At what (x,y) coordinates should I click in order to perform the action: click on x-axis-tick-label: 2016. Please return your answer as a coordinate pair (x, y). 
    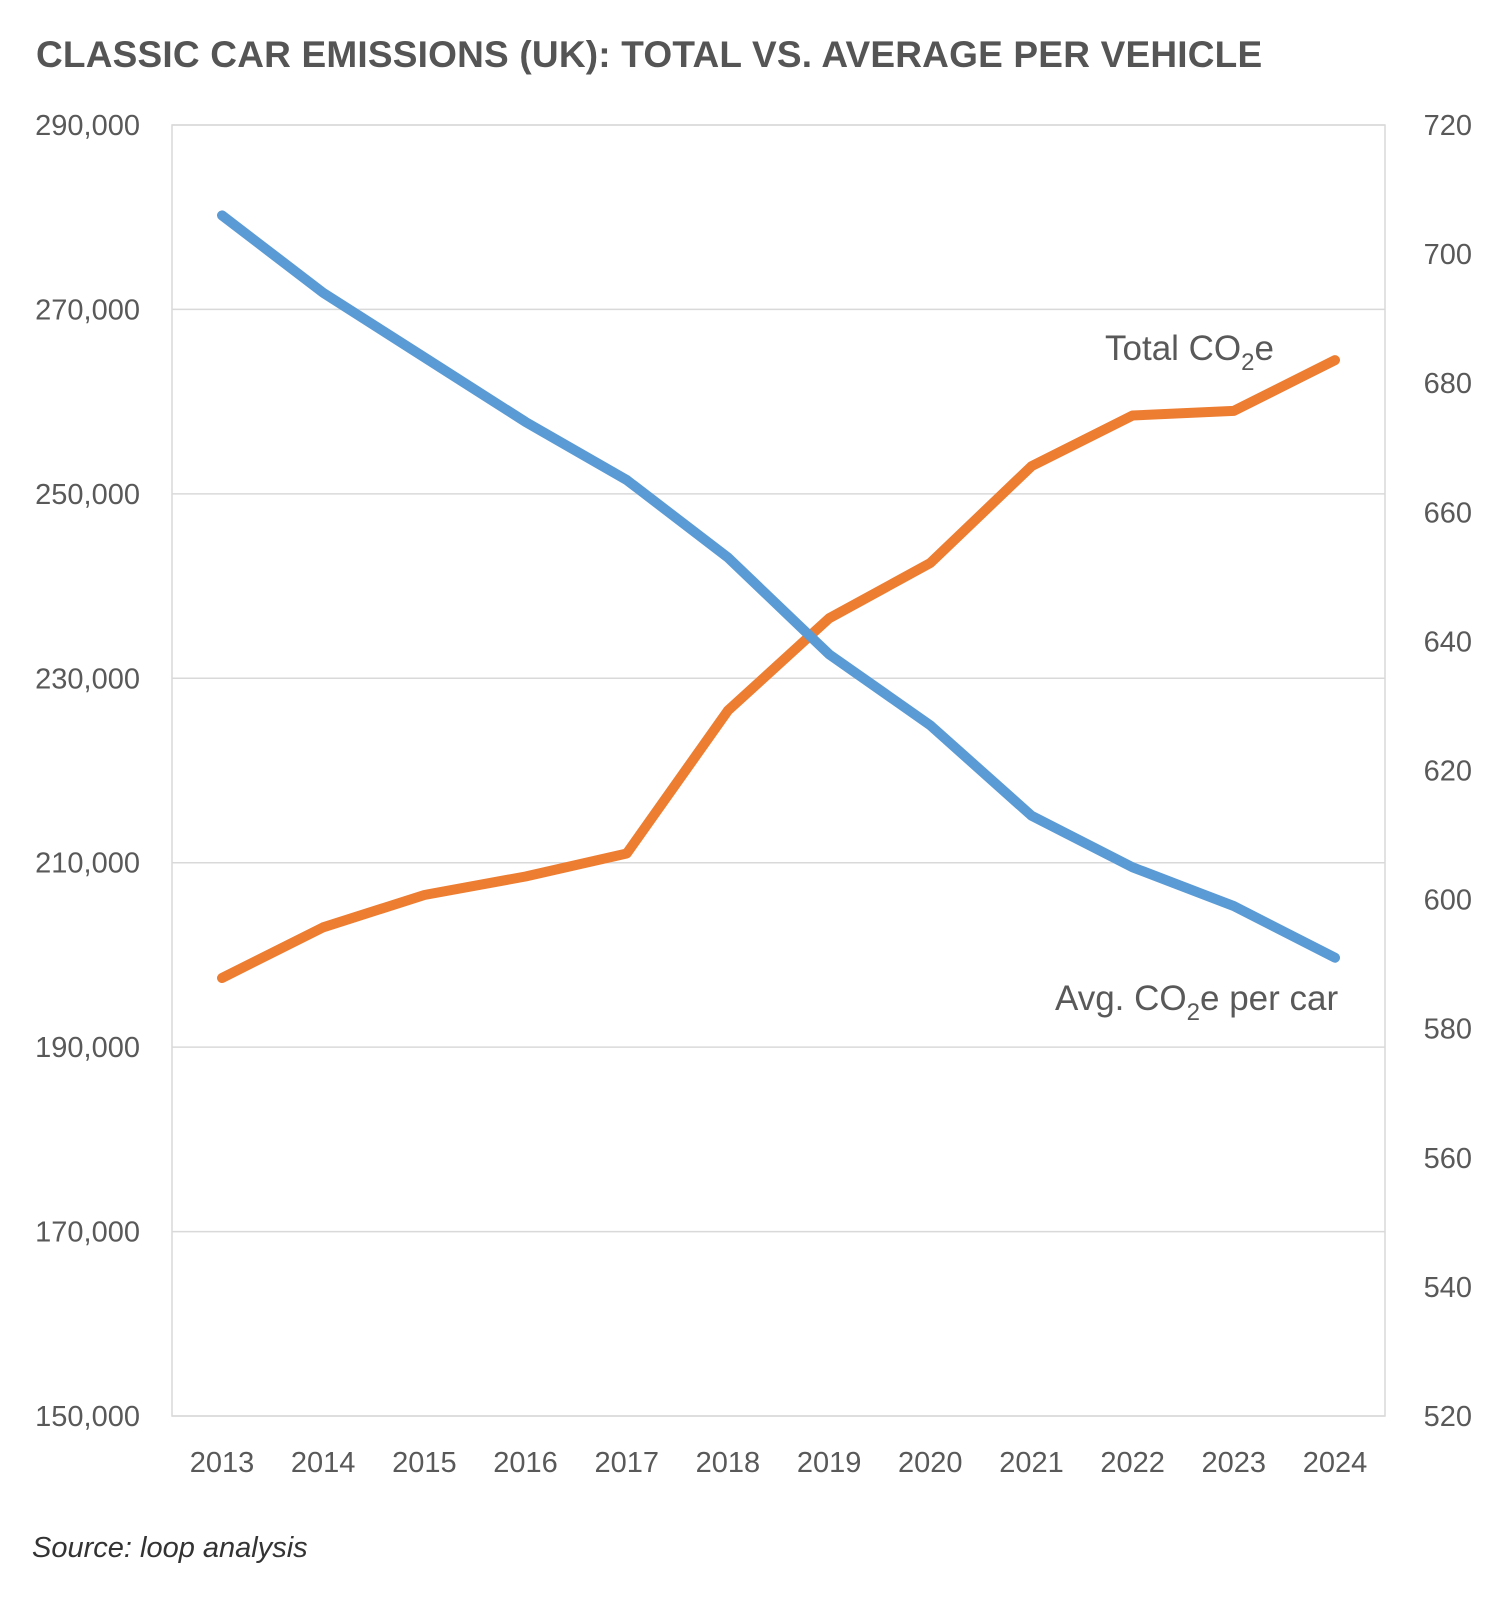
    Looking at the image, I should click on (525, 1463).